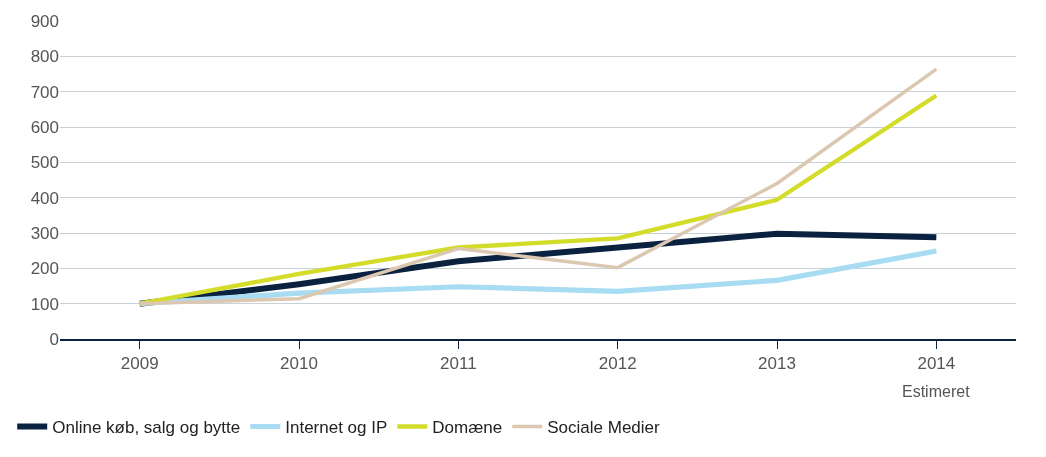  I want to click on y-tick-label: 500, so click(44, 163).